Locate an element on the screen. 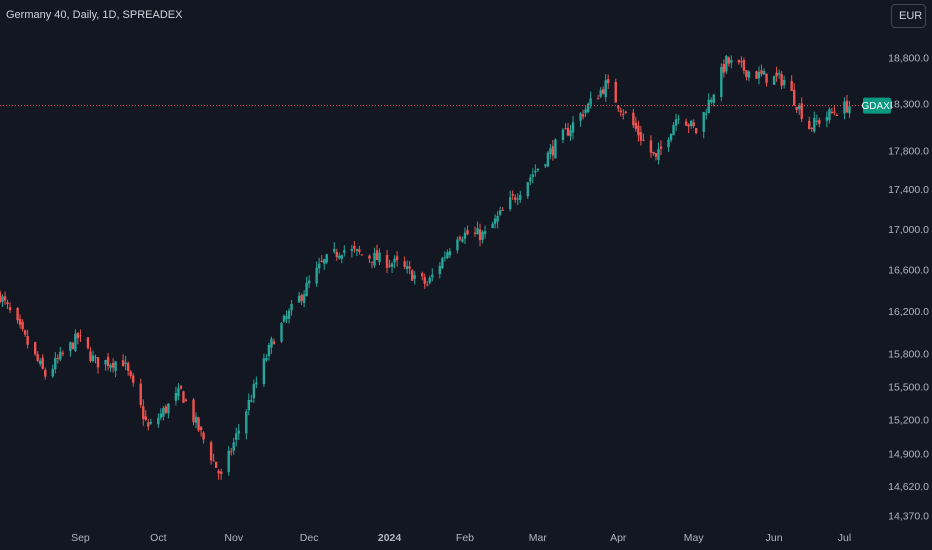 This screenshot has width=932, height=550. x-tick-label: Dec is located at coordinates (309, 538).